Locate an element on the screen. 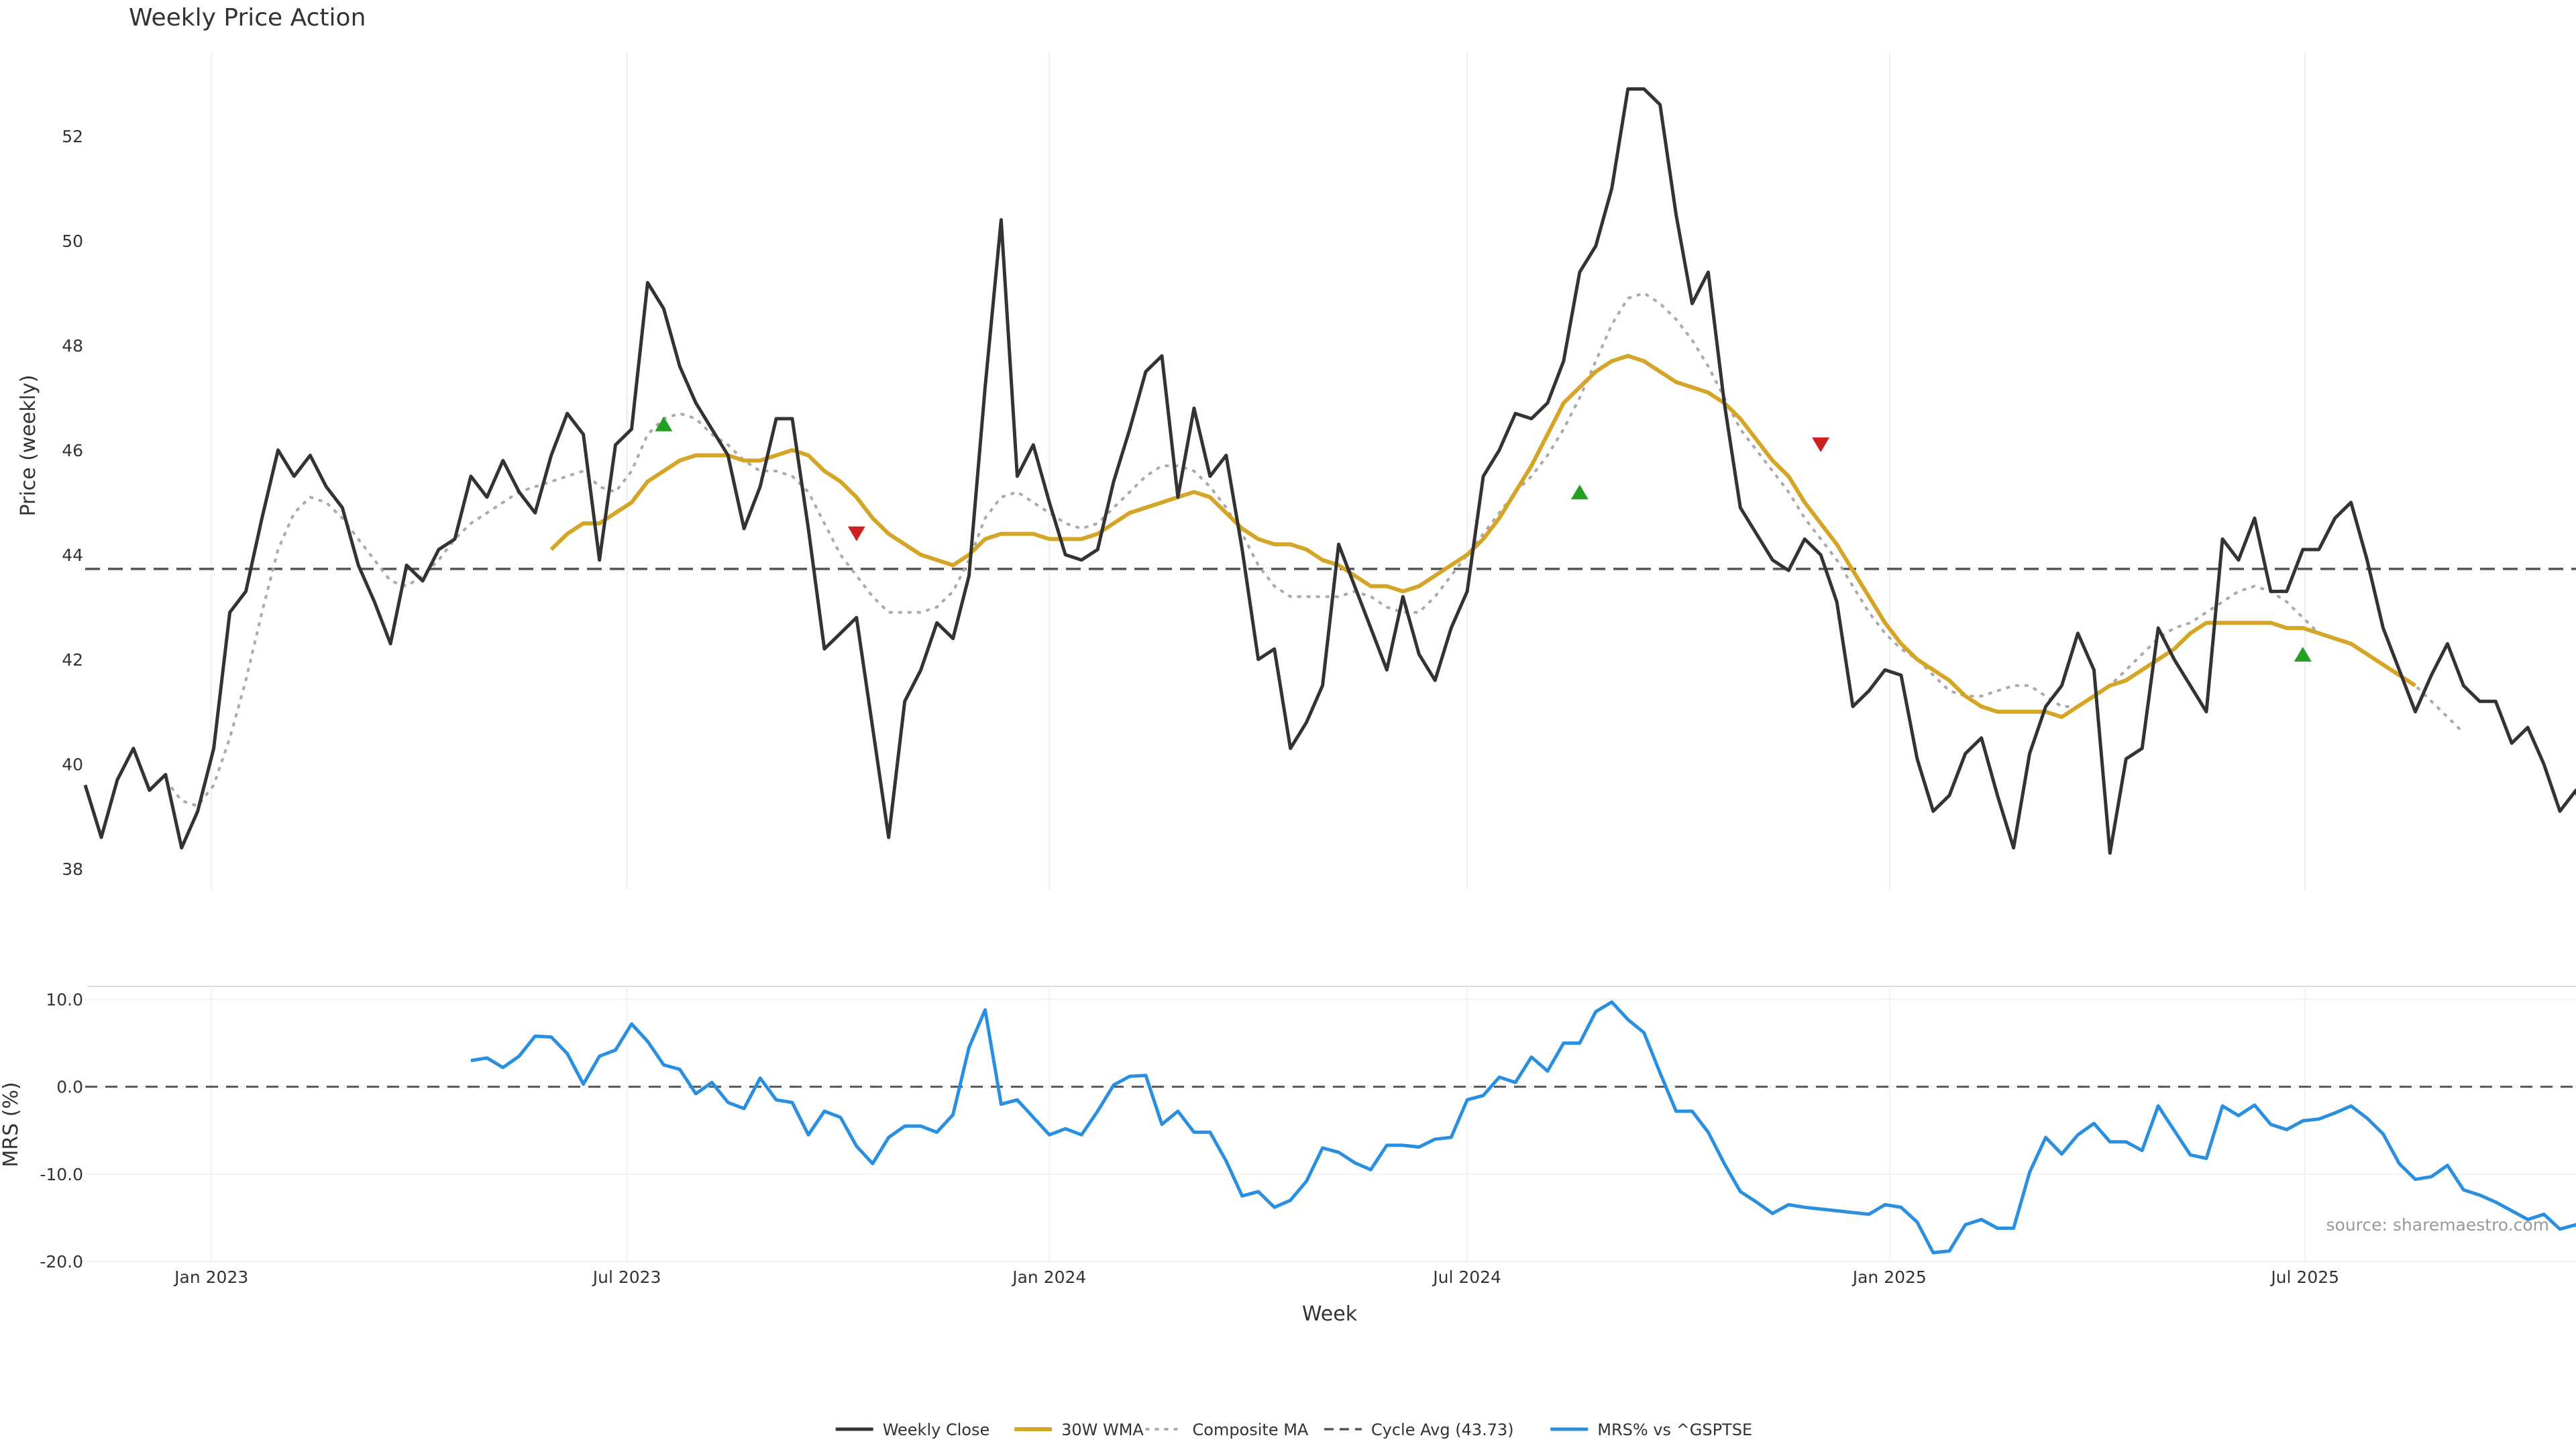 This screenshot has height=1452, width=2576. mrs-y-tick-label: 10.0 is located at coordinates (64, 1000).